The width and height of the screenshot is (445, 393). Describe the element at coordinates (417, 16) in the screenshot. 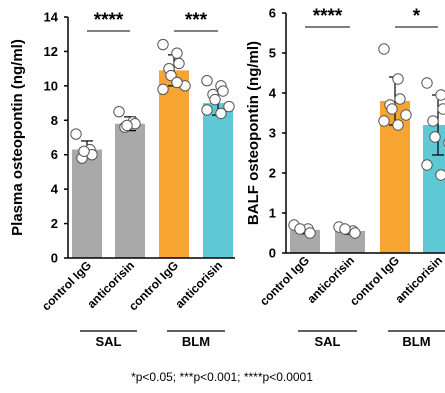

I see `significance-label: *` at that location.